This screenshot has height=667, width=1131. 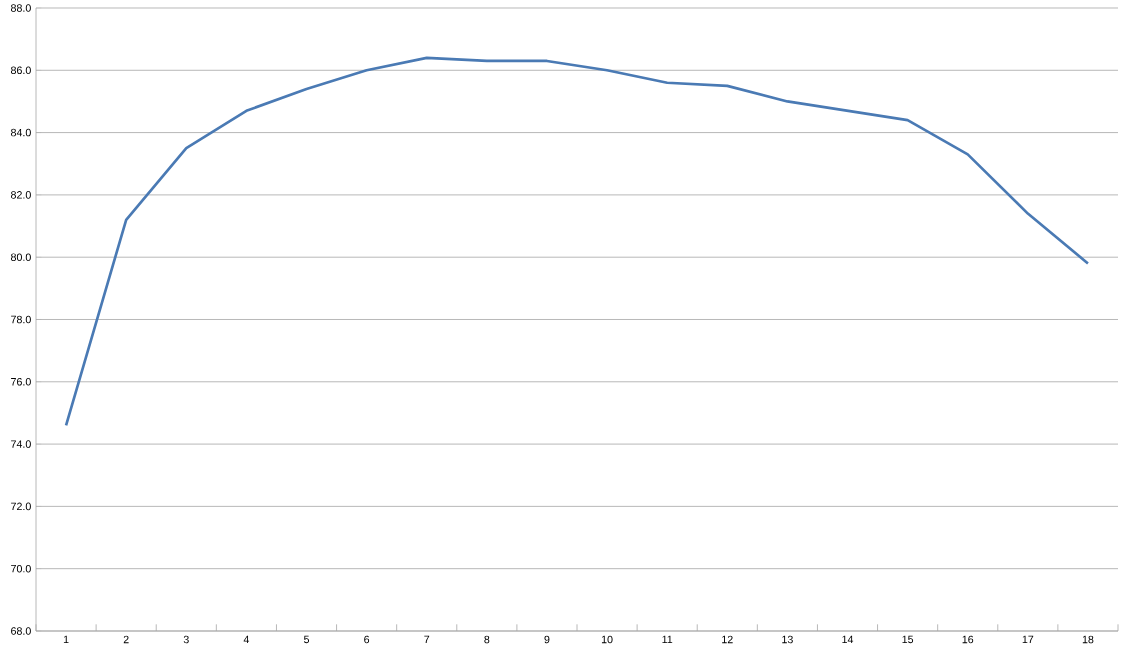 What do you see at coordinates (787, 639) in the screenshot?
I see `x-tick-label: 13` at bounding box center [787, 639].